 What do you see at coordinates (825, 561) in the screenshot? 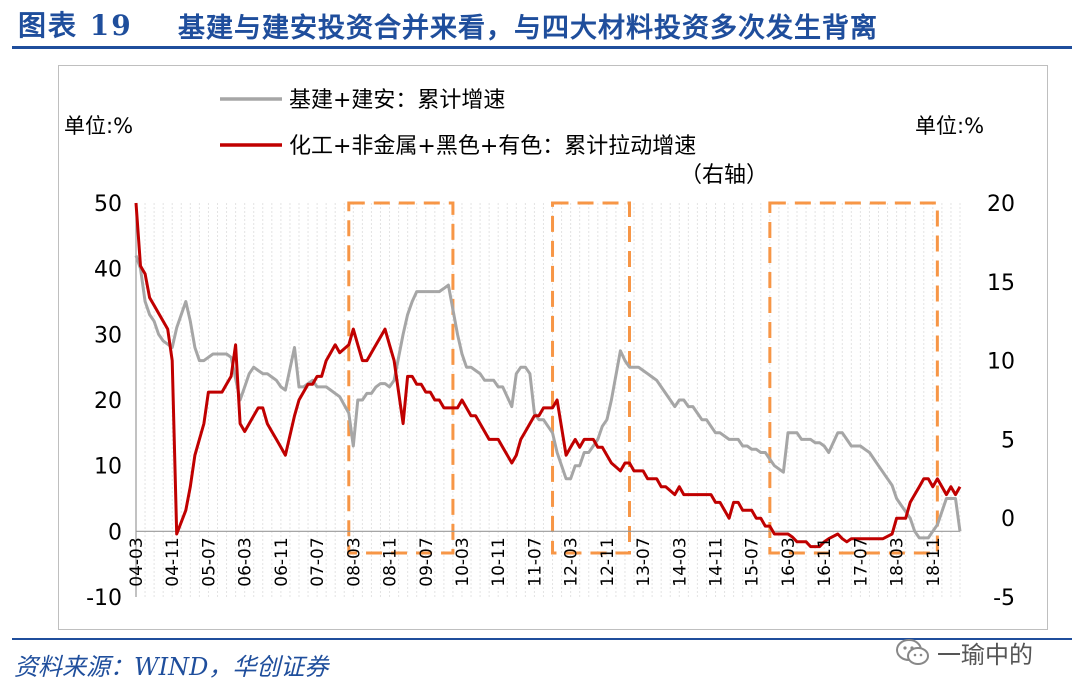
I see `x-tick-label: 16-11` at bounding box center [825, 561].